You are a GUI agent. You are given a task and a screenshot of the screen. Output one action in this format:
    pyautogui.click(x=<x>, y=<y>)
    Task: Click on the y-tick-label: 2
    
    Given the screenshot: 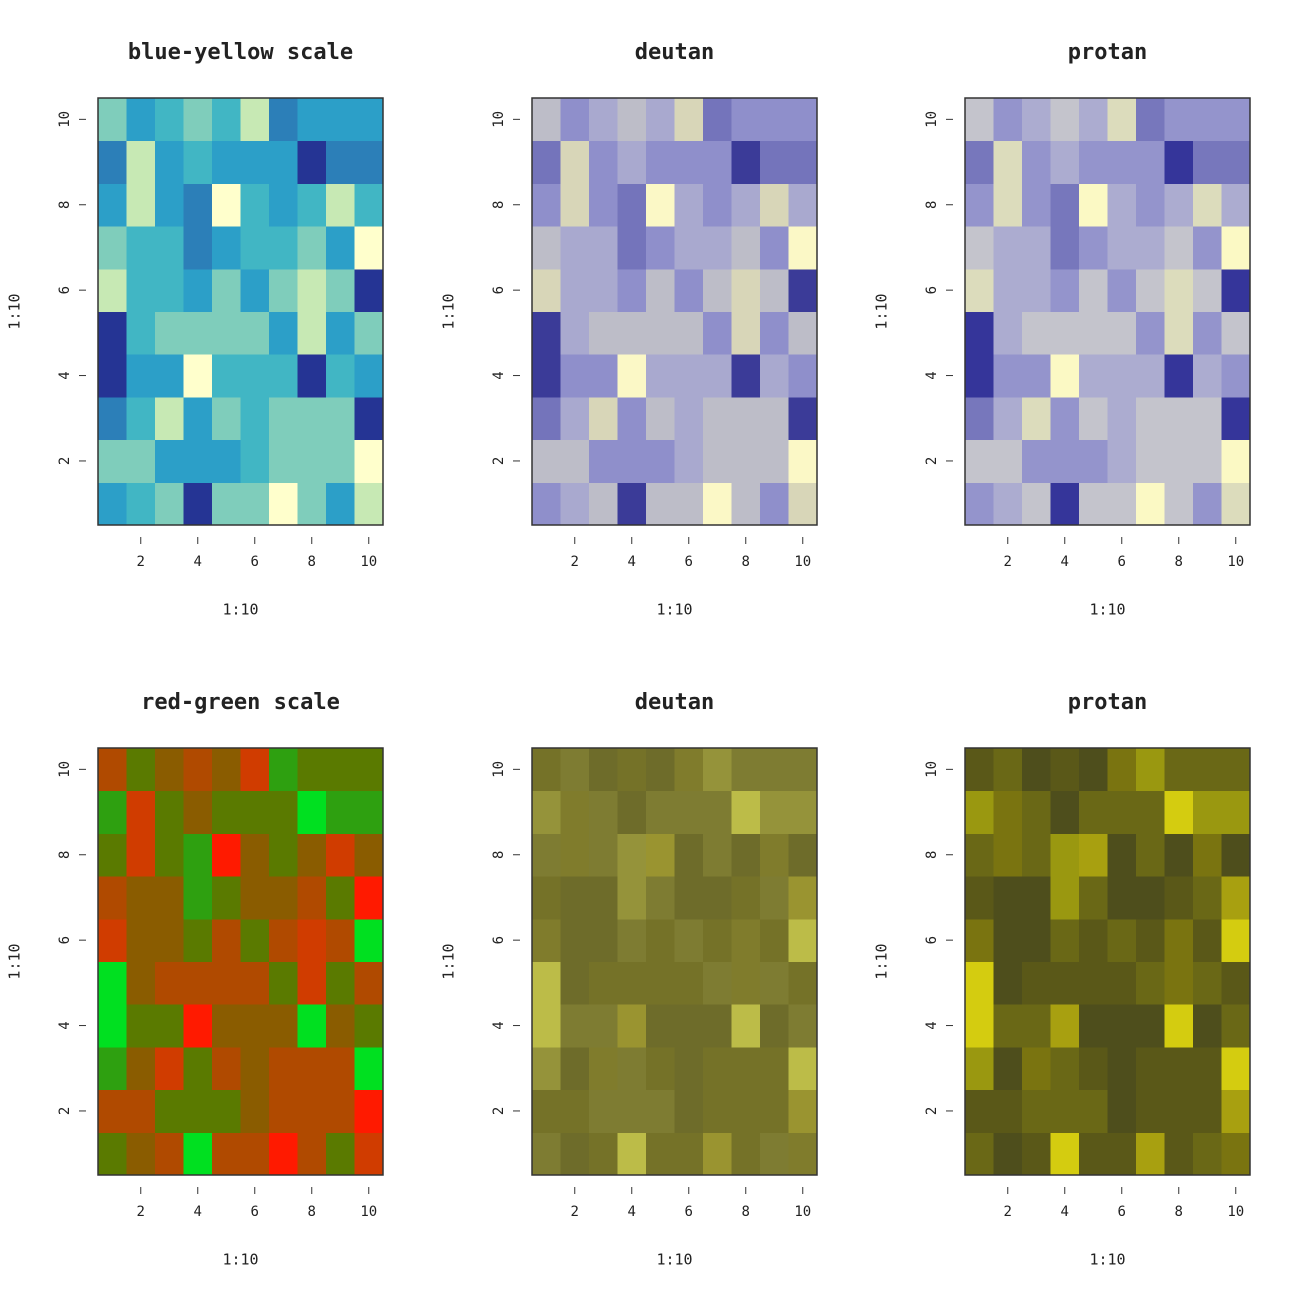 What is the action you would take?
    pyautogui.click(x=932, y=461)
    